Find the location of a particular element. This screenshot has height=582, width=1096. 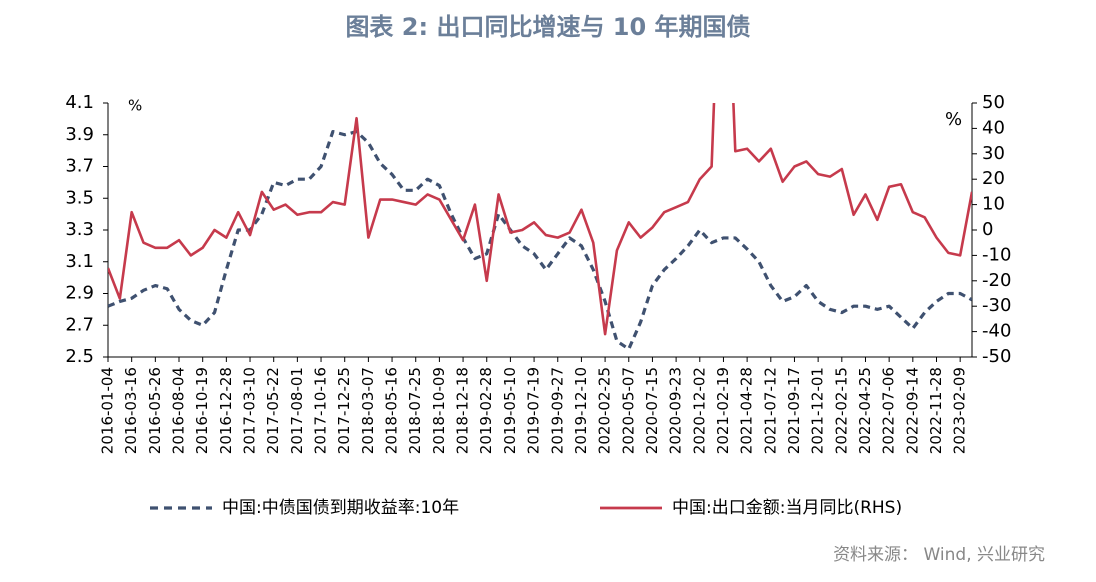

y-tick-label: 3.7 is located at coordinates (79, 166).